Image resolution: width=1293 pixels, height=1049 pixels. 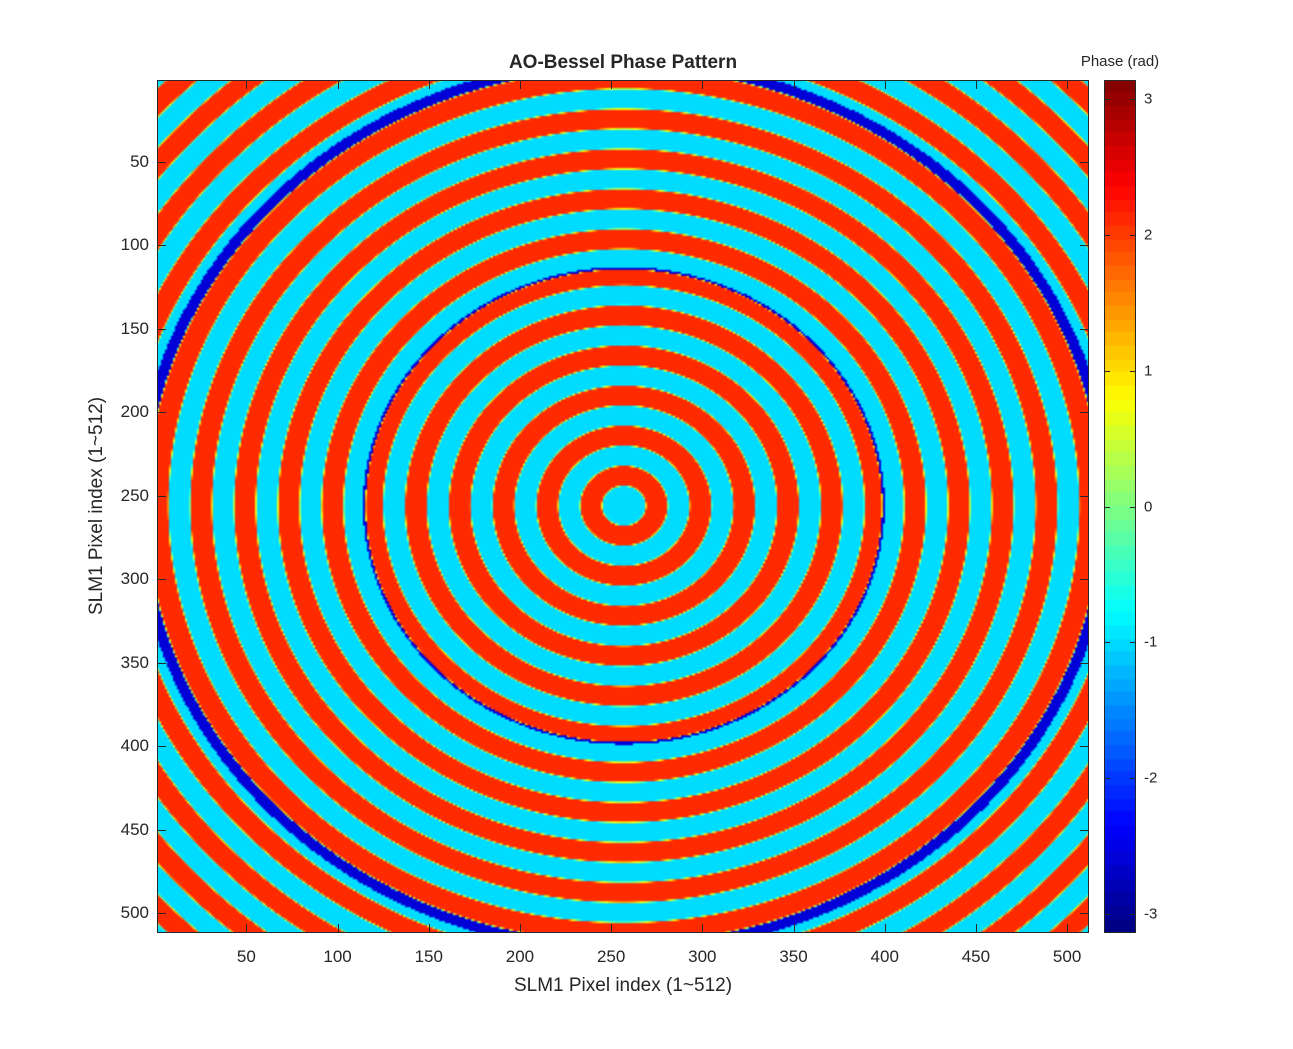 I want to click on x-tick-label: 150, so click(x=428, y=956).